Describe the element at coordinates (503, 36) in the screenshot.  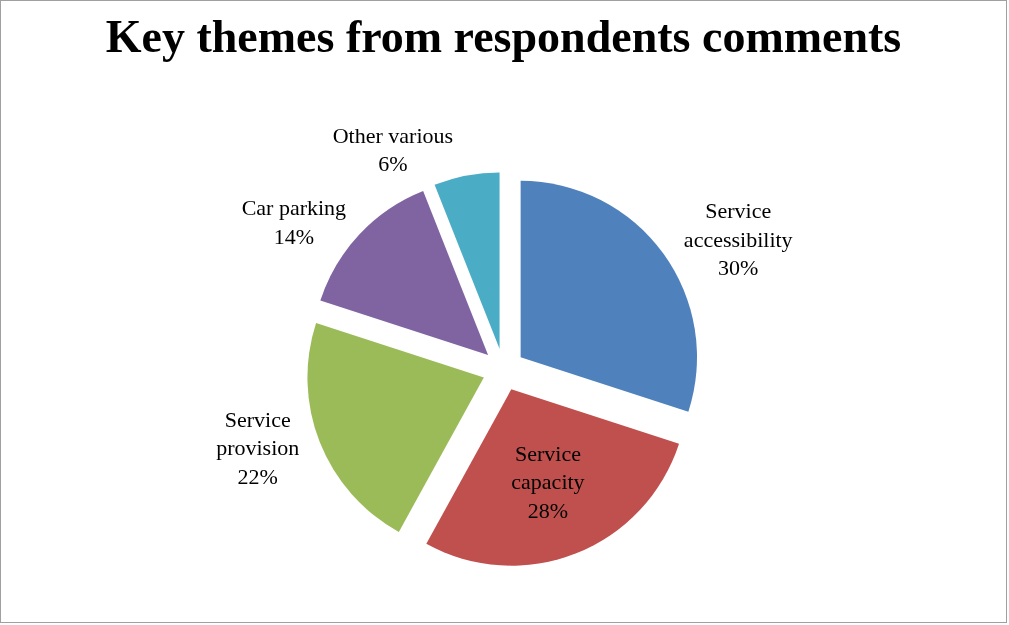
I see `chart-title: Key themes from respondents comments` at that location.